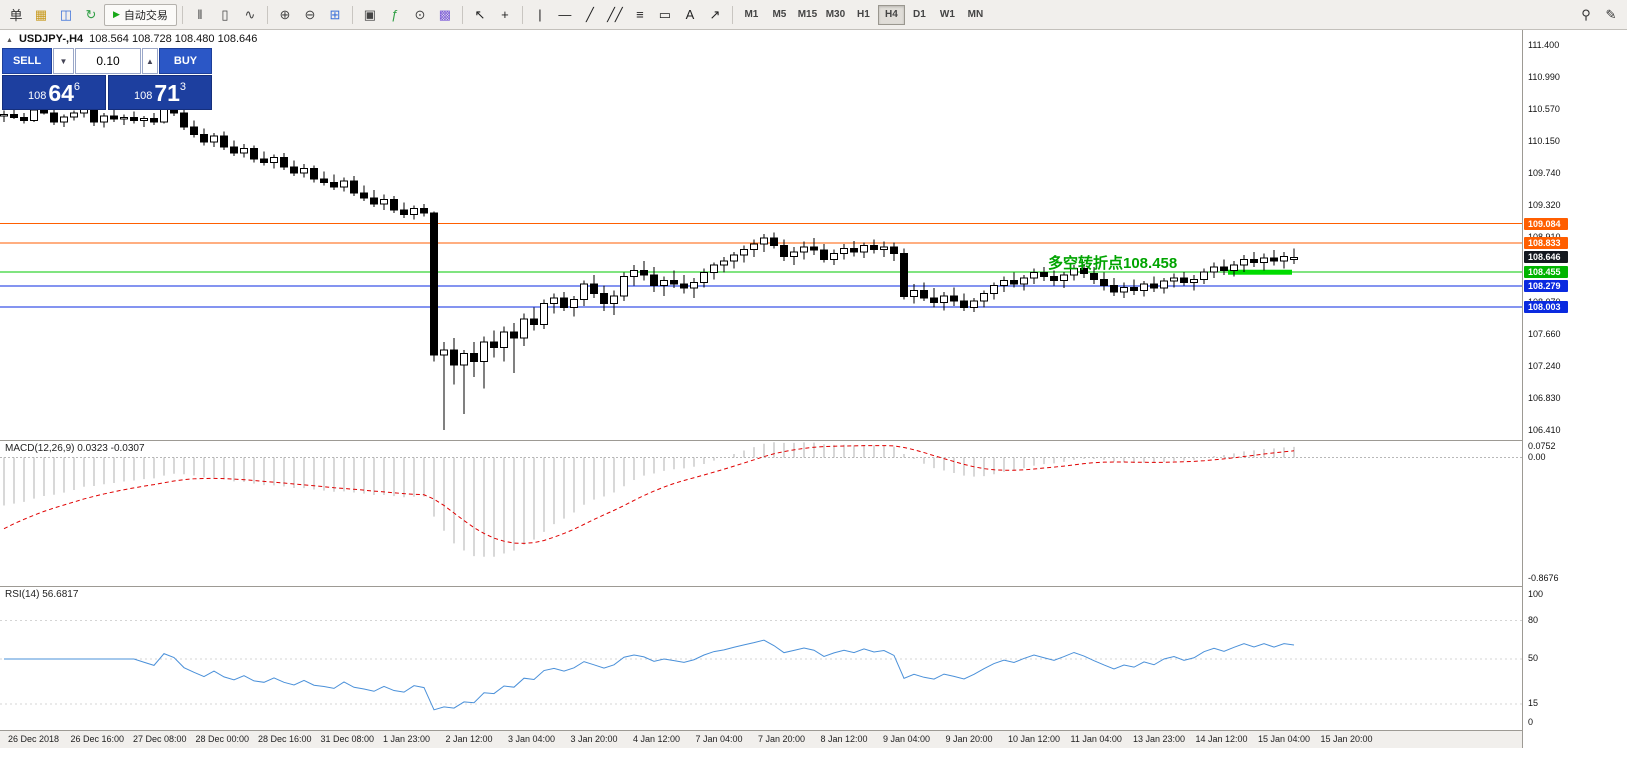  I want to click on line-chart-icon: ∿, so click(250, 14).